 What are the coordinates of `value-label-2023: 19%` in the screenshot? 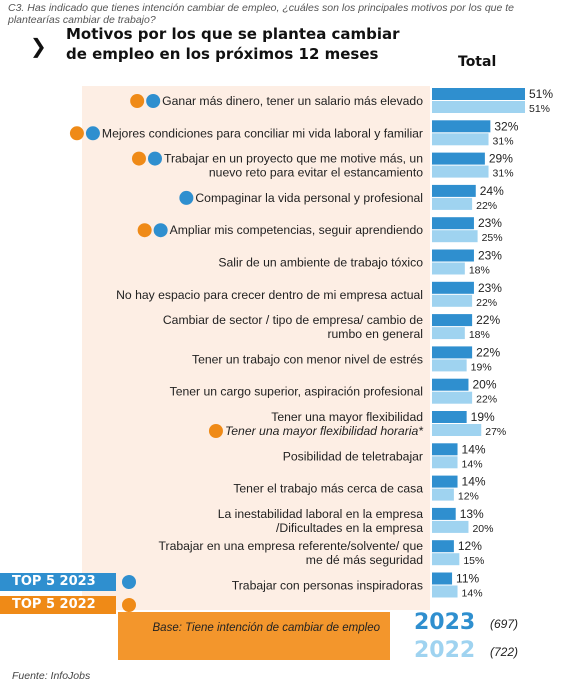 It's located at (483, 417).